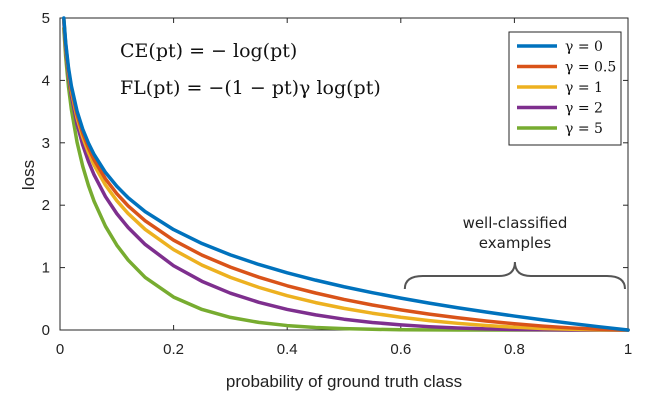  What do you see at coordinates (250, 88) in the screenshot?
I see `fl-formula: FL(pt) = −(1 − pt)γ log(pt)` at bounding box center [250, 88].